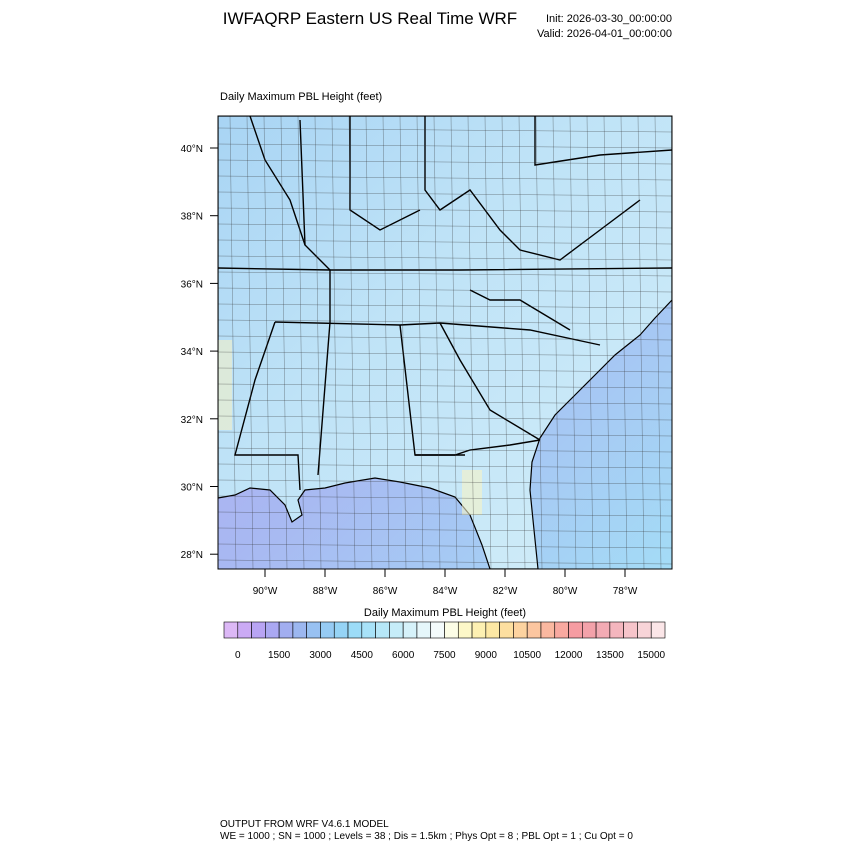  Describe the element at coordinates (301, 97) in the screenshot. I see `map-subtitle: Daily Maximum PBL Height (feet)` at that location.